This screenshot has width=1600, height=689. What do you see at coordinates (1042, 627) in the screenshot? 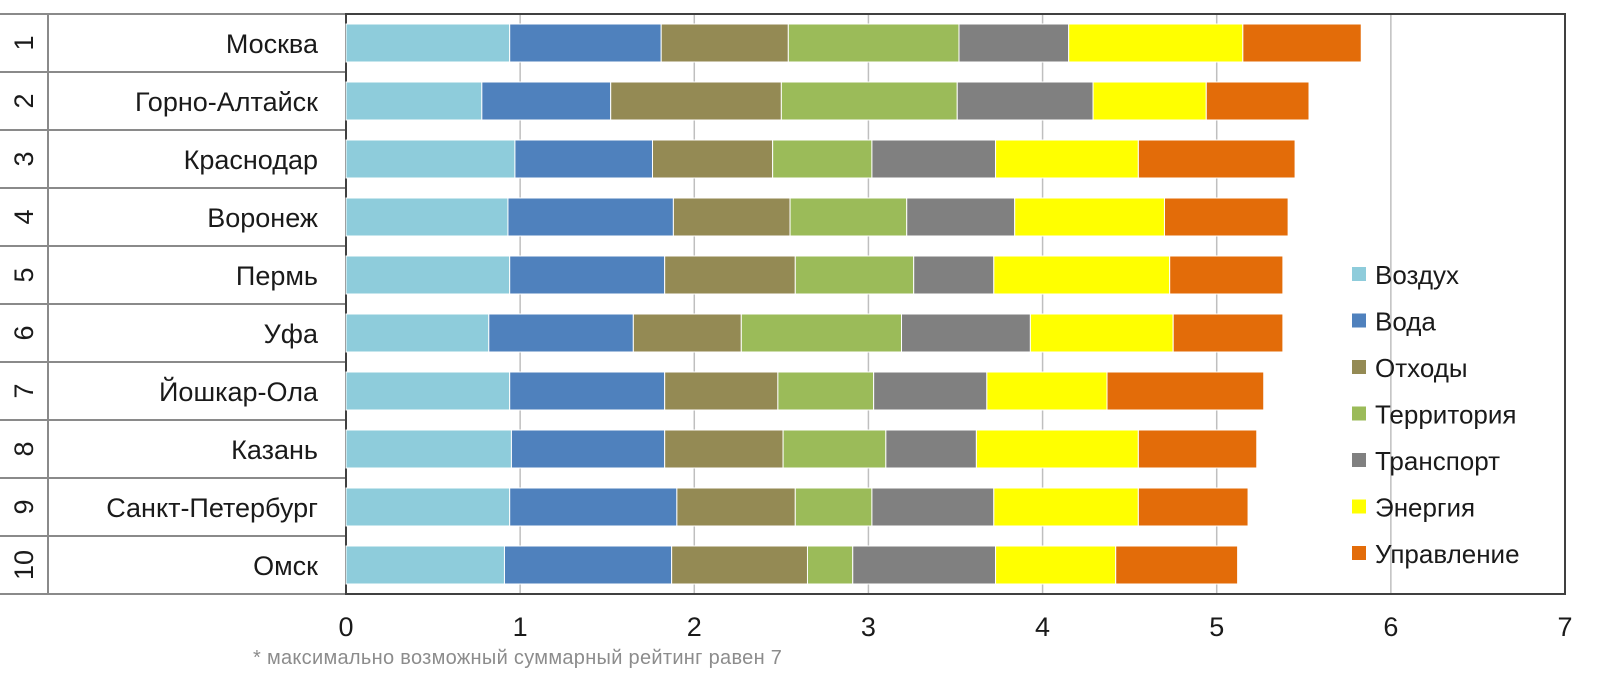
I see `x-tick-label: 4` at bounding box center [1042, 627].